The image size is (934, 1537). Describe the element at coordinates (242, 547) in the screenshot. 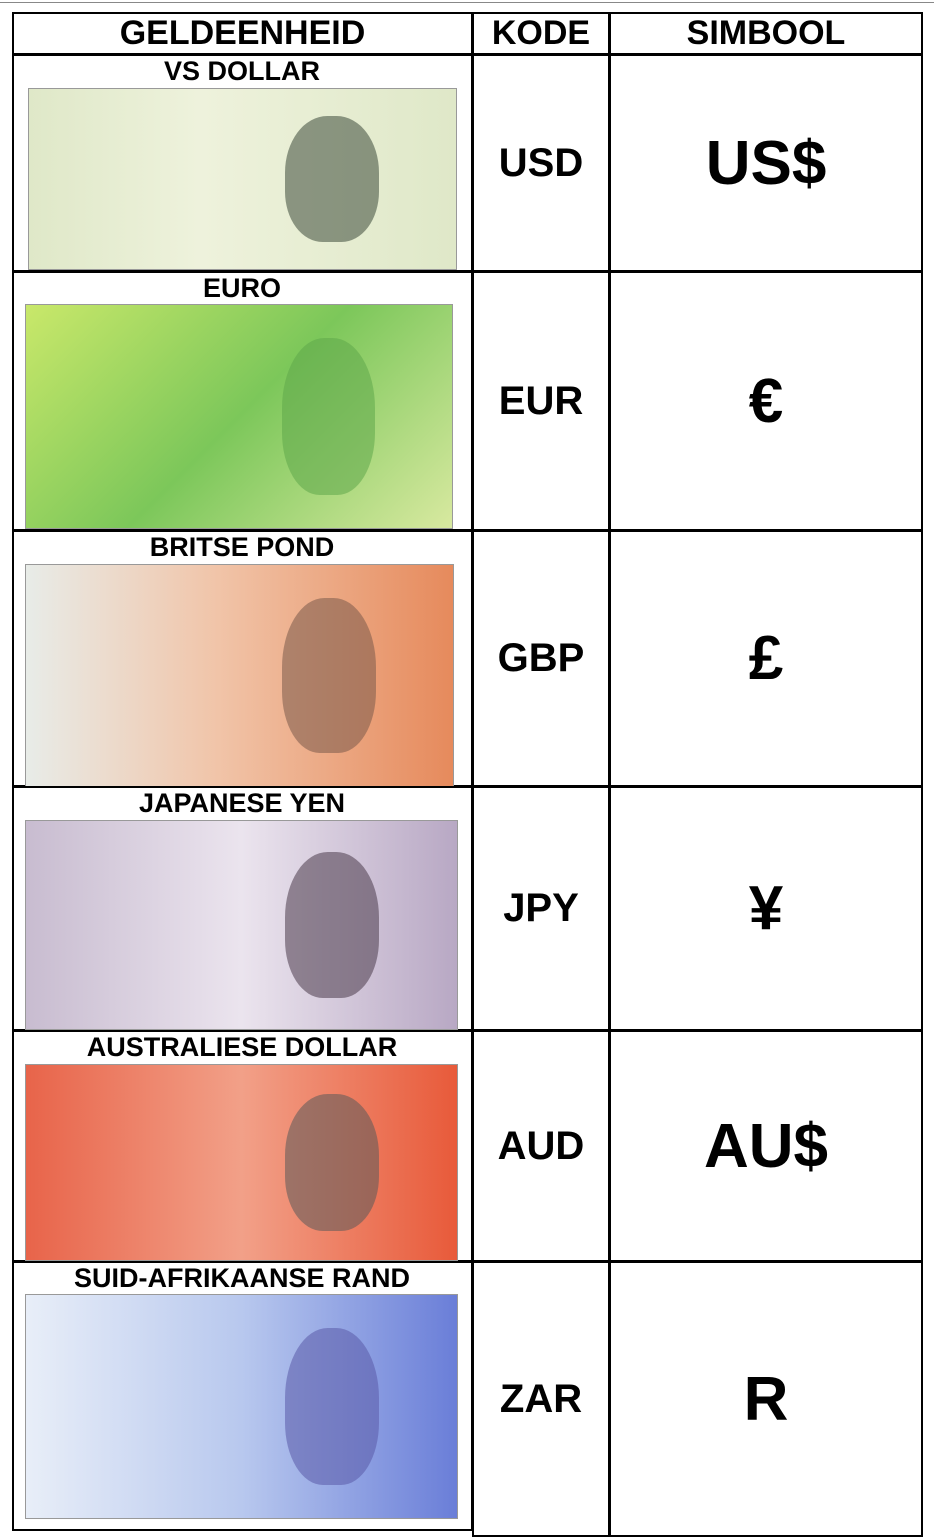

I see `currency-name: BRITSE POND` at that location.